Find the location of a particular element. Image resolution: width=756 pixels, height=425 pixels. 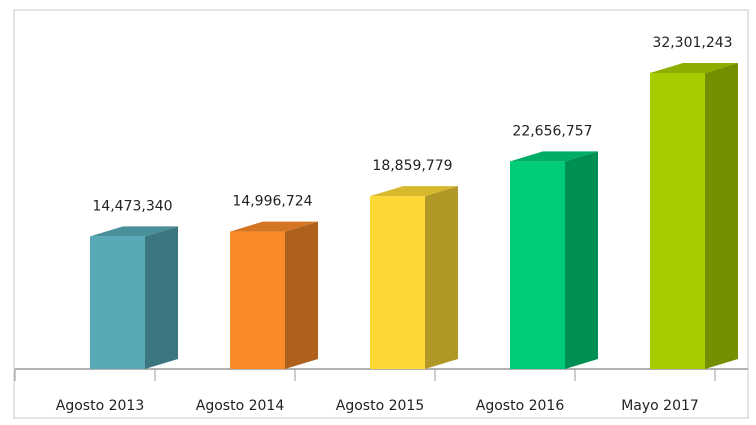

x-tick-label: Agosto 2013 is located at coordinates (100, 406).